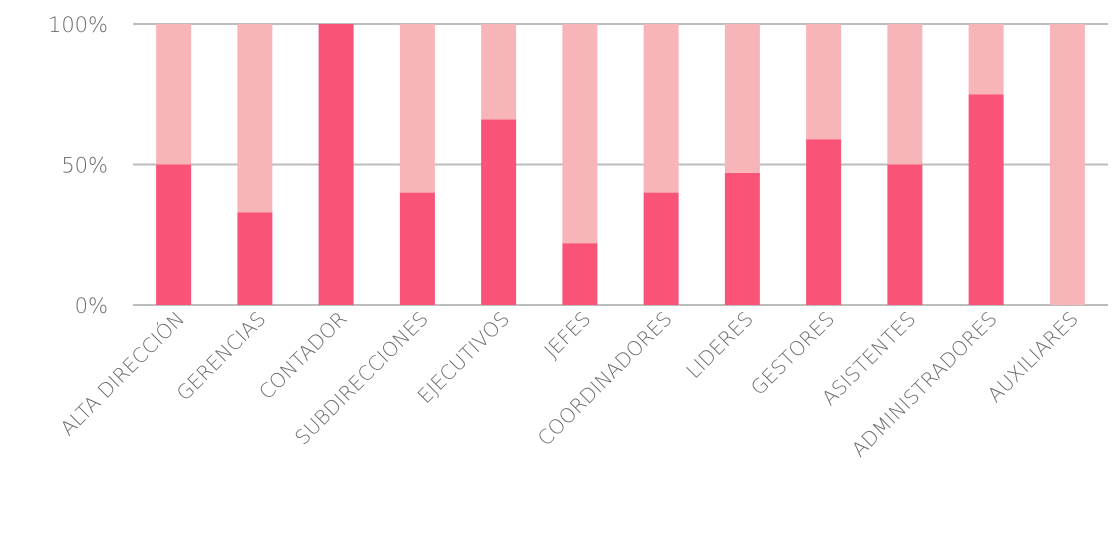  I want to click on y-tick-label: 50%, so click(84, 166).